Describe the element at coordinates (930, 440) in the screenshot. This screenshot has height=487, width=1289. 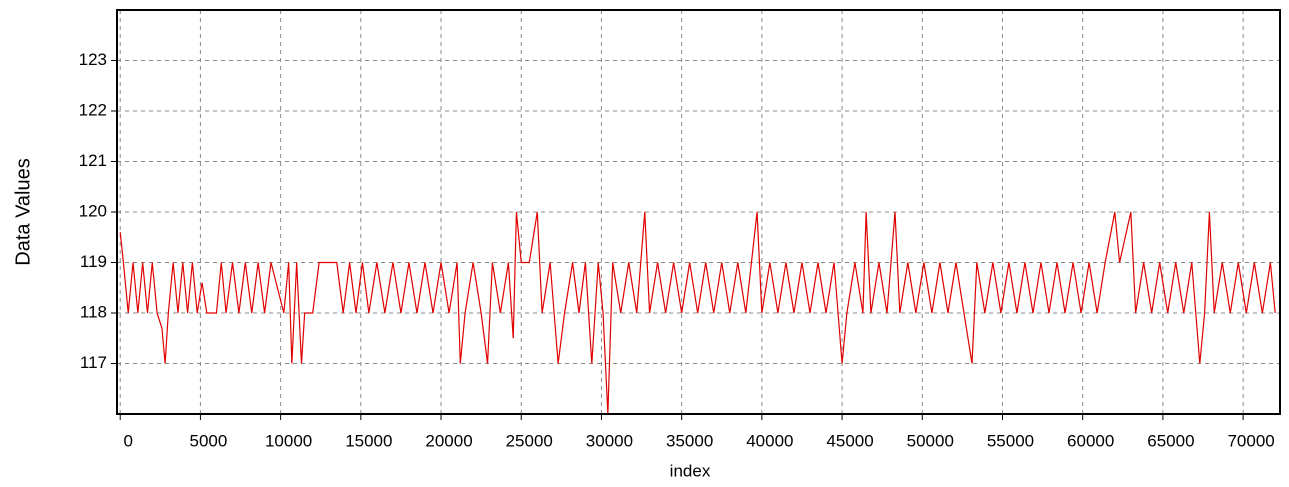
I see `x-tick-label: 50000` at that location.